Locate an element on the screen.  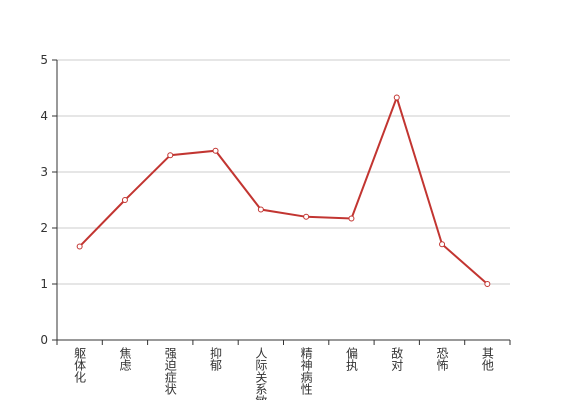
x-tick-label: 抑郁 is located at coordinates (216, 359).